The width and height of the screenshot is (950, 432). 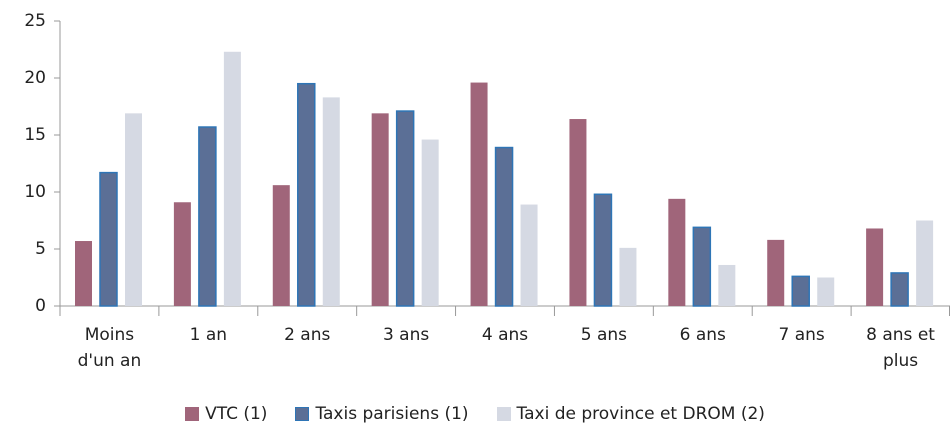 What do you see at coordinates (801, 335) in the screenshot?
I see `x-tick-label: 7 ans` at bounding box center [801, 335].